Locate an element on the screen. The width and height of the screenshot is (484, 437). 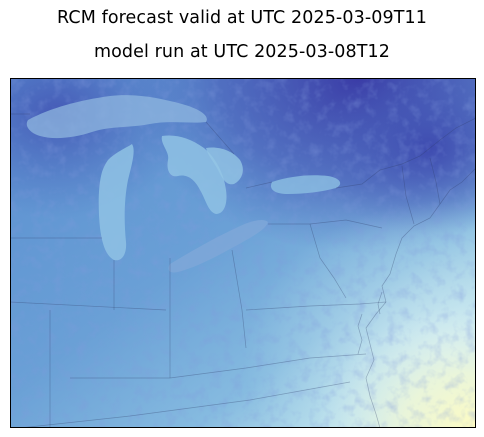
model-run-subtitle: model run at UTC 2025-03-08T12 is located at coordinates (242, 52).